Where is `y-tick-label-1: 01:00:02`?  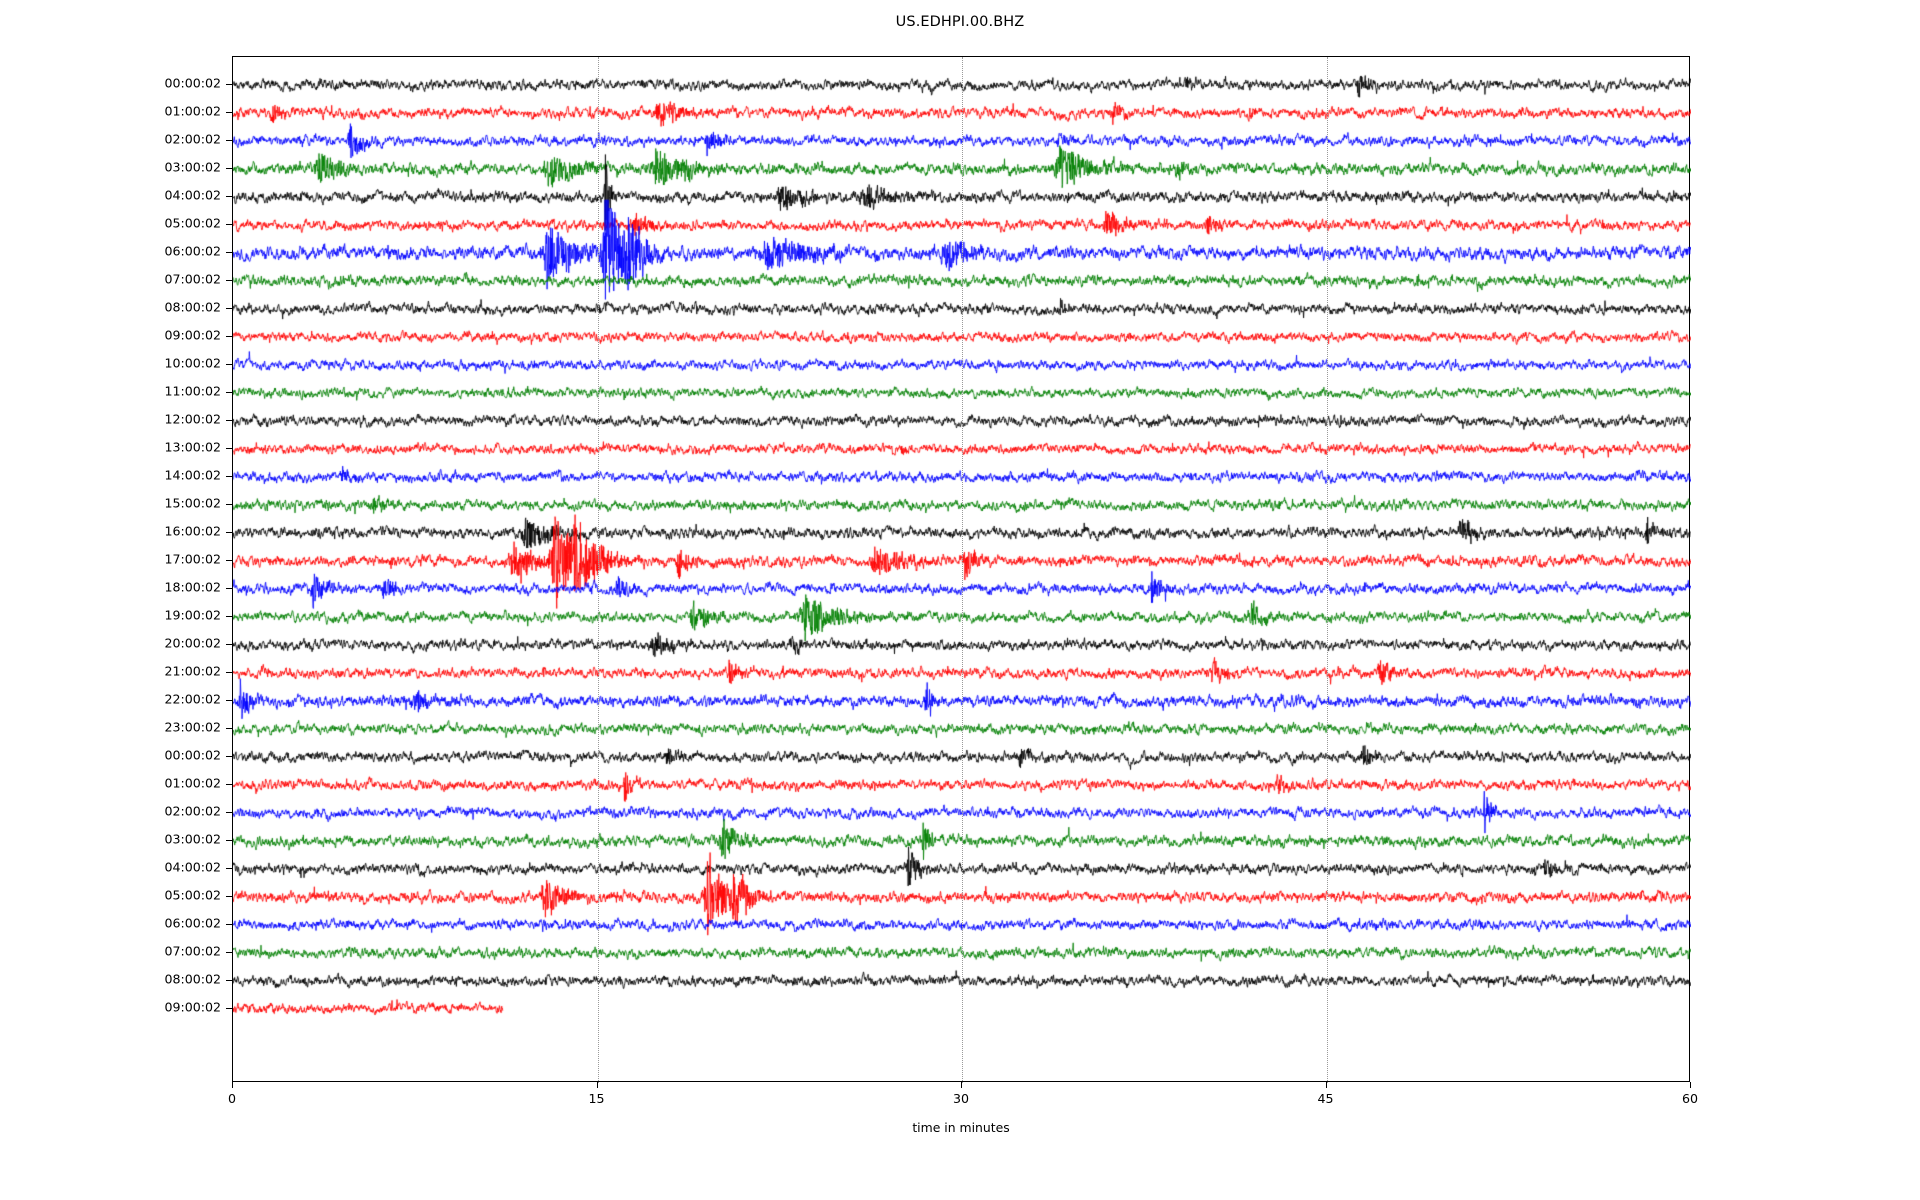
y-tick-label-1: 01:00:02 is located at coordinates (192, 111).